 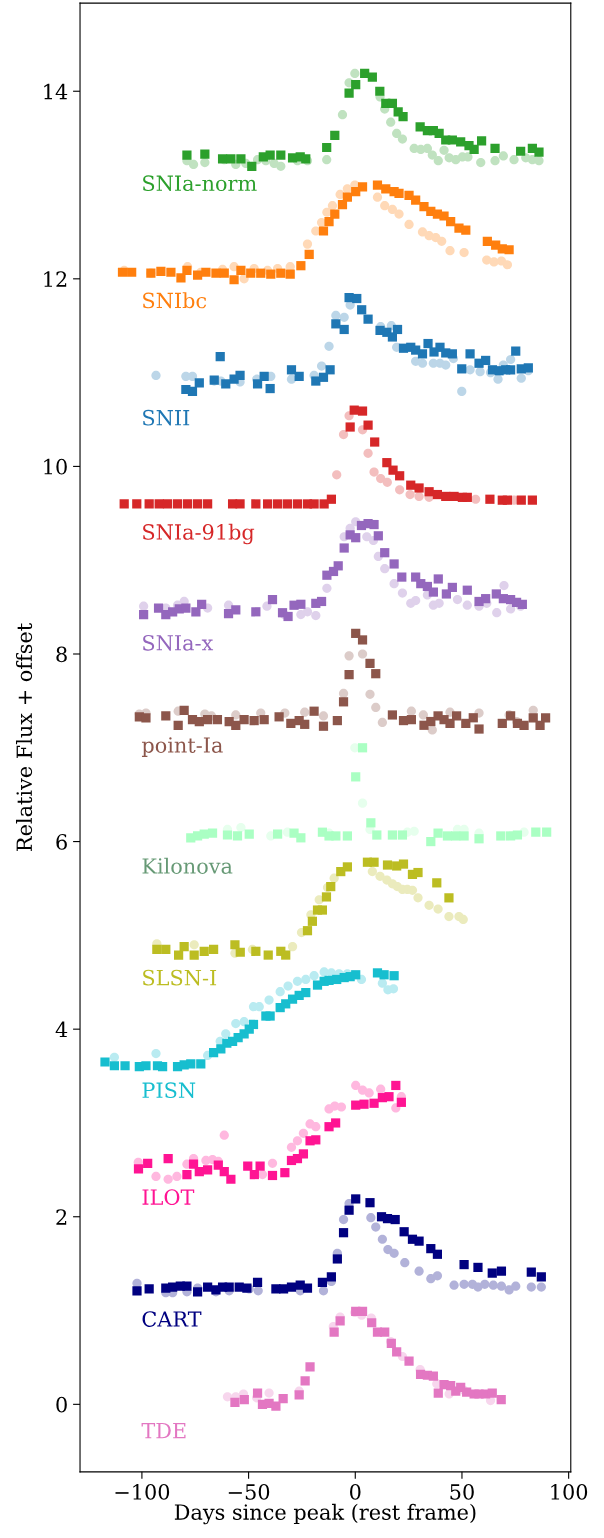 I want to click on y-tick-label: 4, so click(x=61, y=1029).